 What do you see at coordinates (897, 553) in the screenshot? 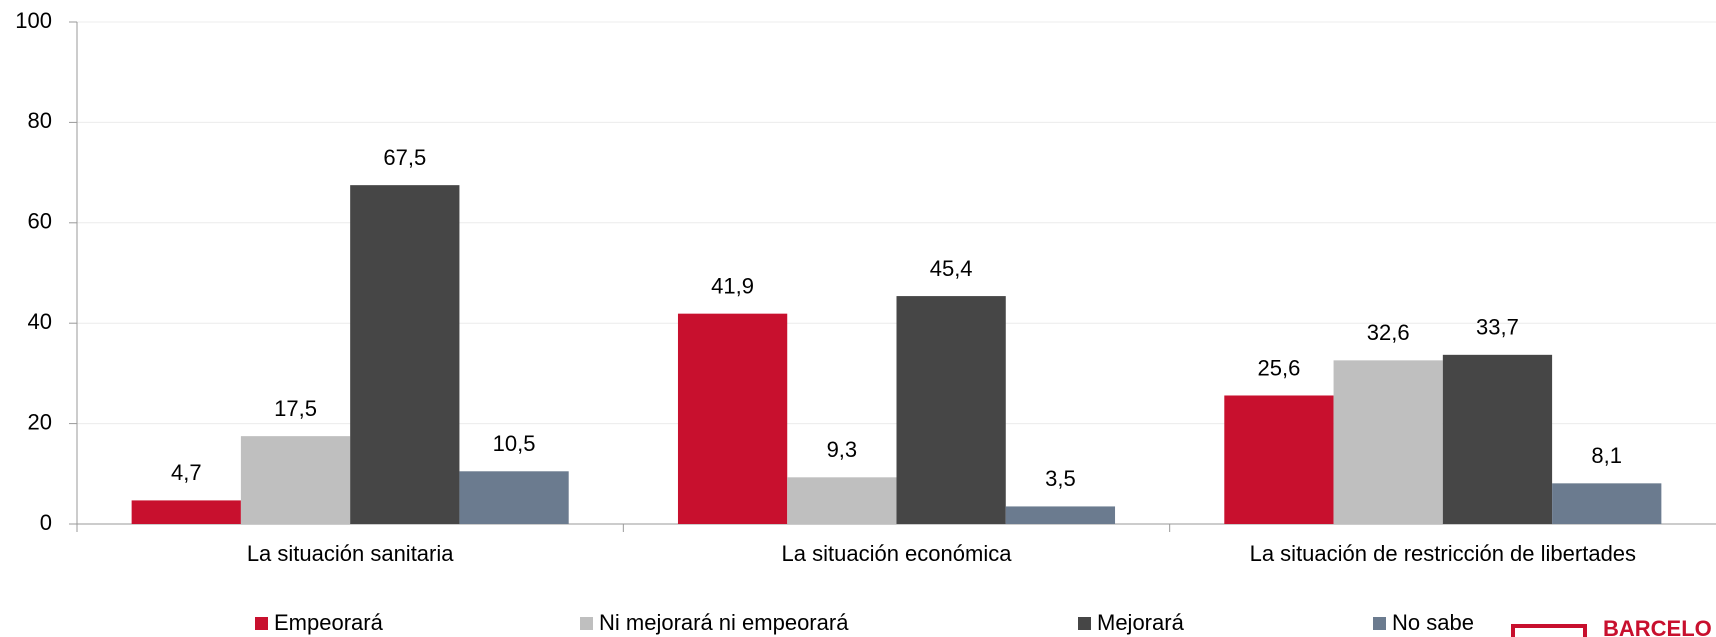
I see `x-tick-label: La situación económica` at bounding box center [897, 553].